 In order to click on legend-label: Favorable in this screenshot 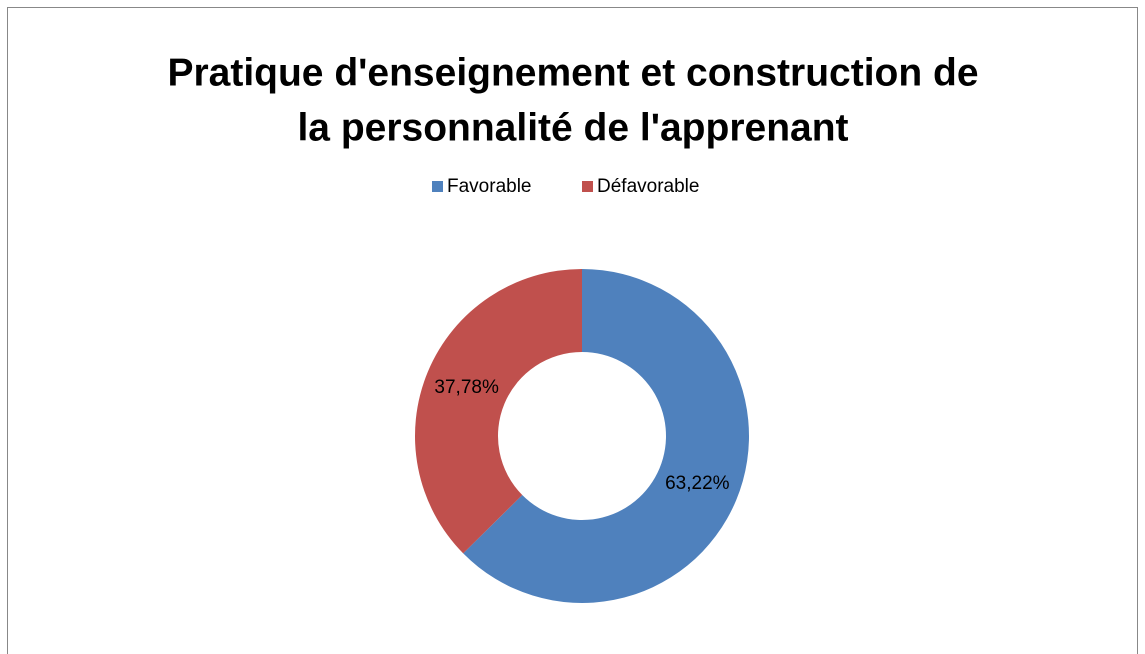, I will do `click(489, 186)`.